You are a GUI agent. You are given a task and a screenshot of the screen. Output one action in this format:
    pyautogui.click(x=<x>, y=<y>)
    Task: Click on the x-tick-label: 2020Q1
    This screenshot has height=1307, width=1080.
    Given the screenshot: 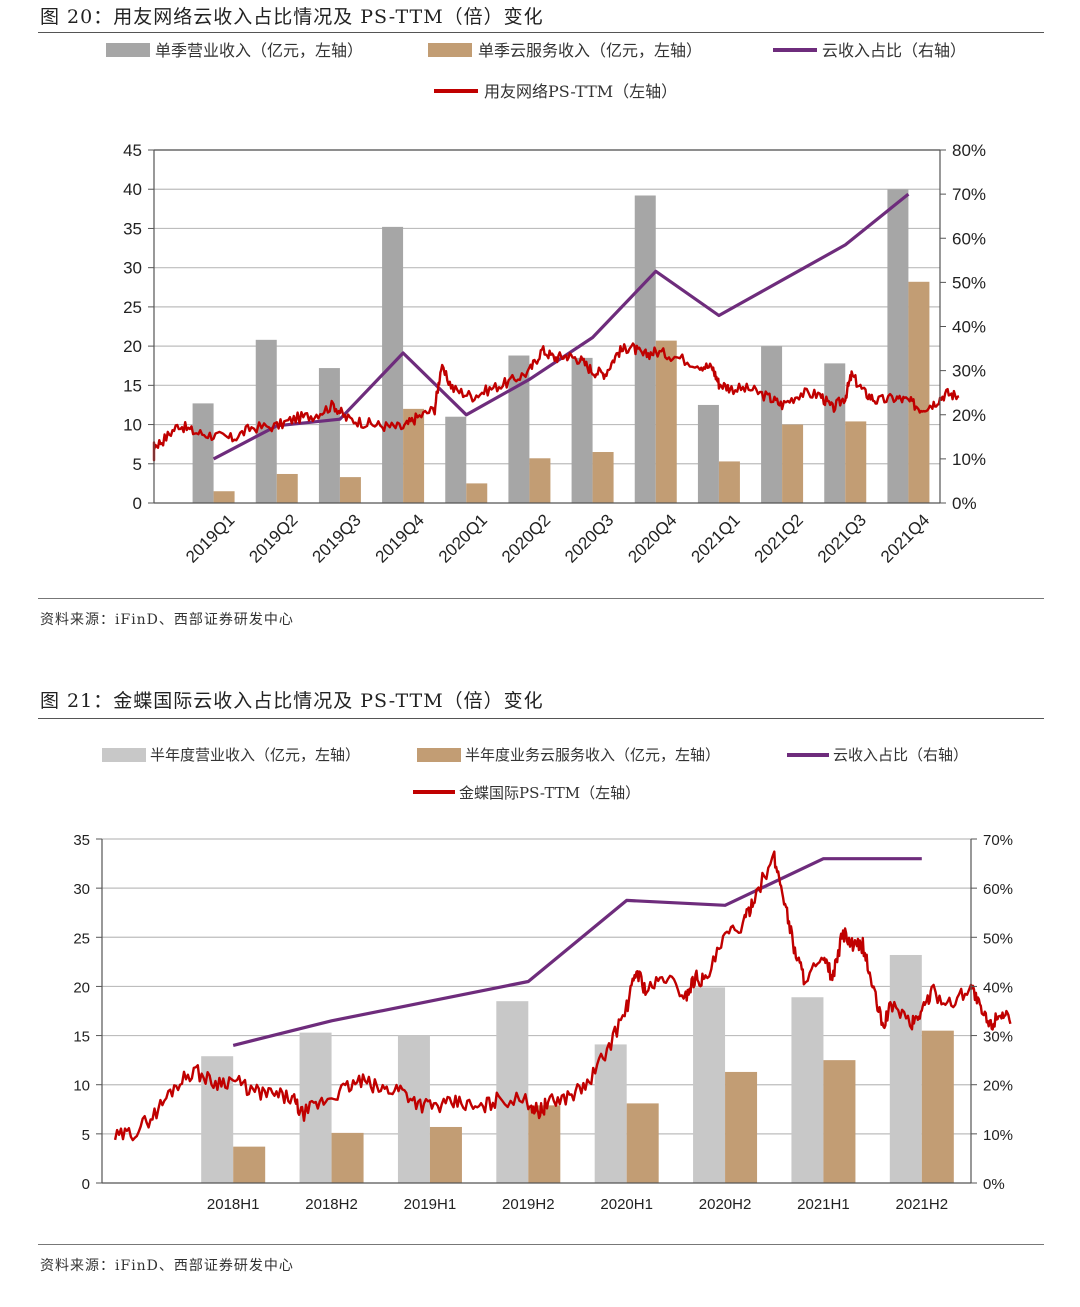 What is the action you would take?
    pyautogui.click(x=463, y=538)
    